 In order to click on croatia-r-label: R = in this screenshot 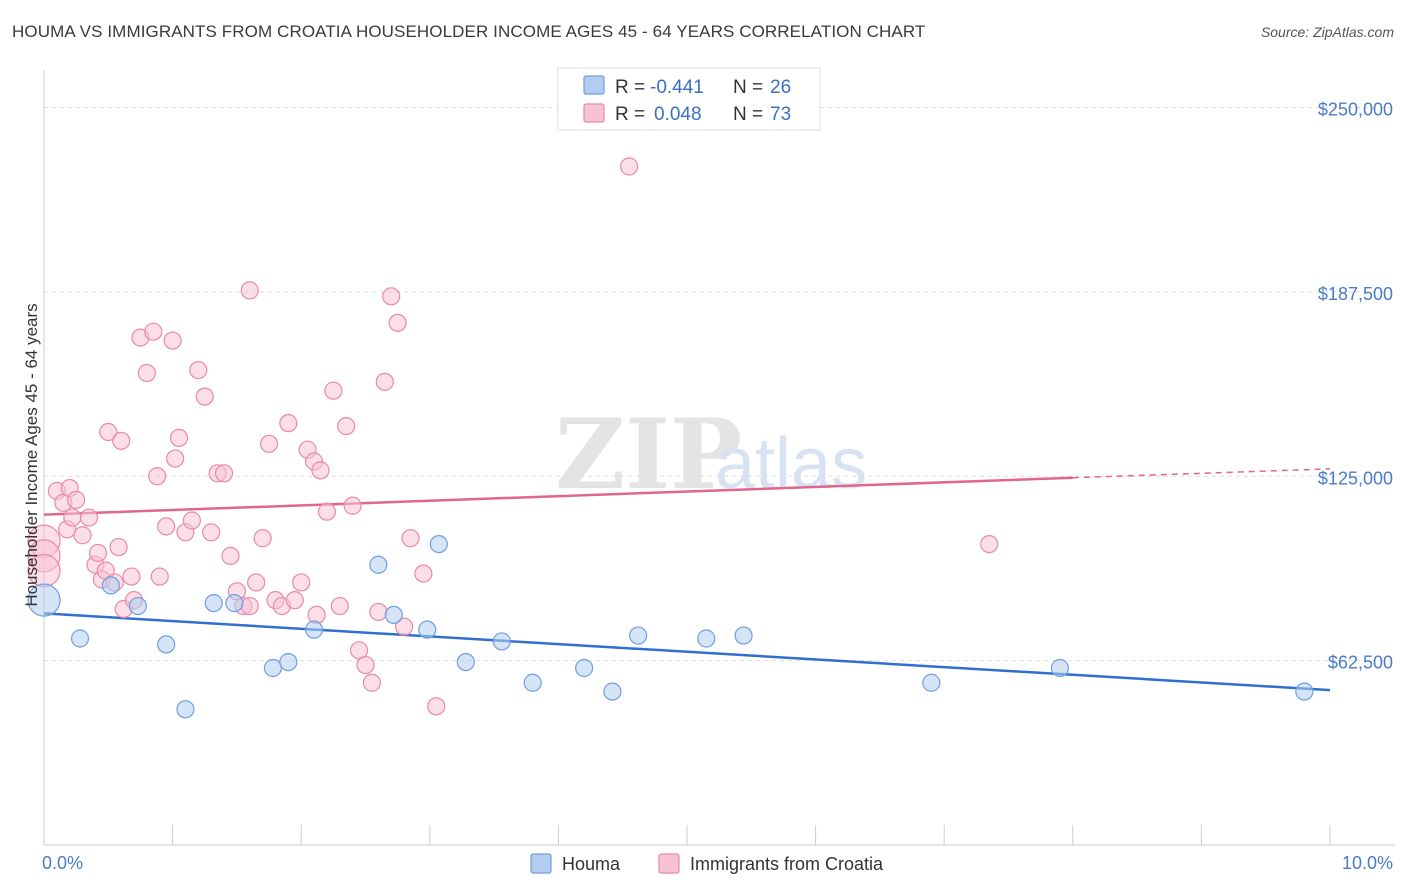, I will do `click(630, 114)`.